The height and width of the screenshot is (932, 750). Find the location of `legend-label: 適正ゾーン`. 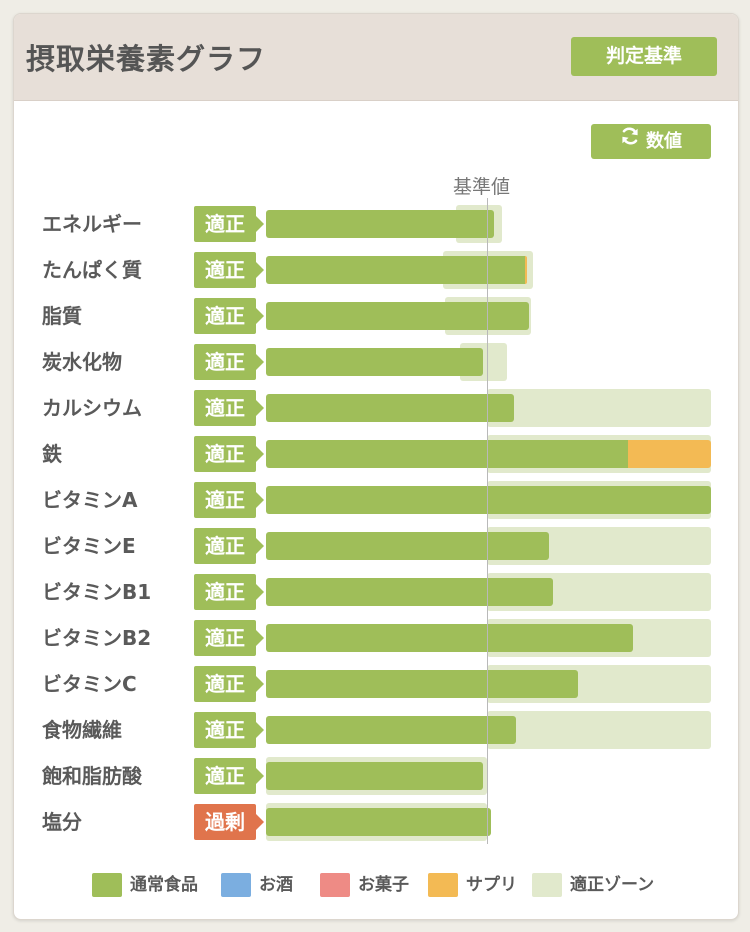

legend-label: 適正ゾーン is located at coordinates (612, 885).